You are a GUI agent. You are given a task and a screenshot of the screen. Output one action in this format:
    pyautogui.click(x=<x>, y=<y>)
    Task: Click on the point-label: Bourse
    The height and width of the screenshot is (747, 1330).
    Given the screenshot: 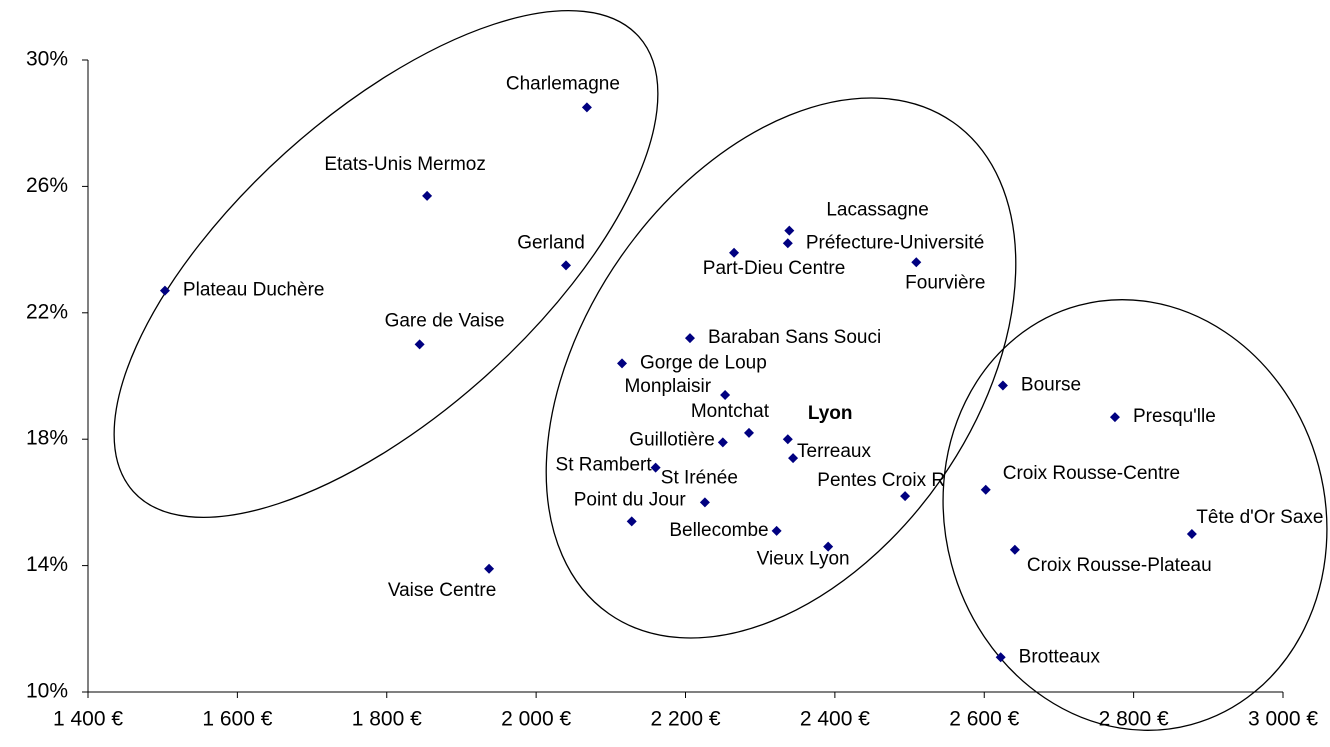 What is the action you would take?
    pyautogui.click(x=1051, y=384)
    